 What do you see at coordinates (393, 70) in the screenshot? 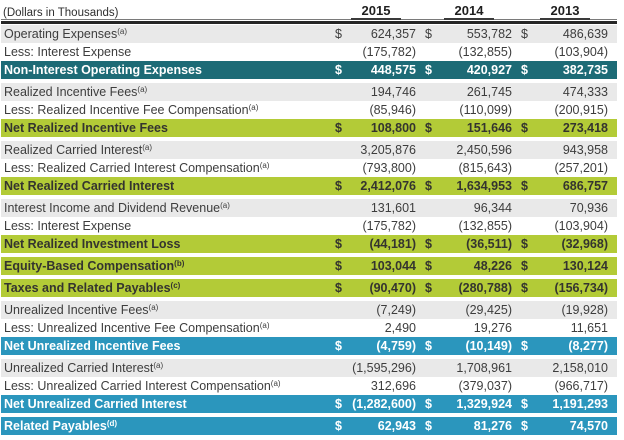
I see `cell-value: 448,575` at bounding box center [393, 70].